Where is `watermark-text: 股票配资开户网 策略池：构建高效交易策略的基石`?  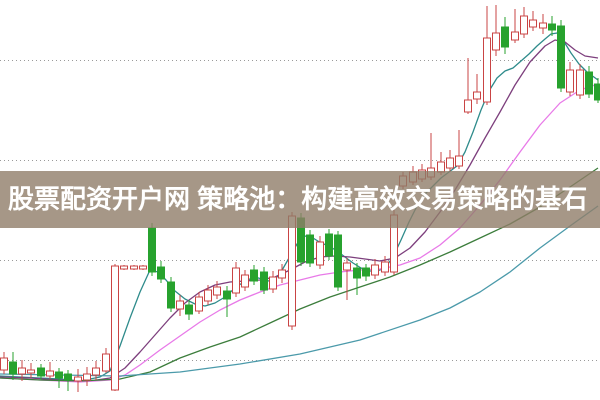
watermark-text: 股票配资开户网 策略池：构建高效交易策略的基石 is located at coordinates (298, 199).